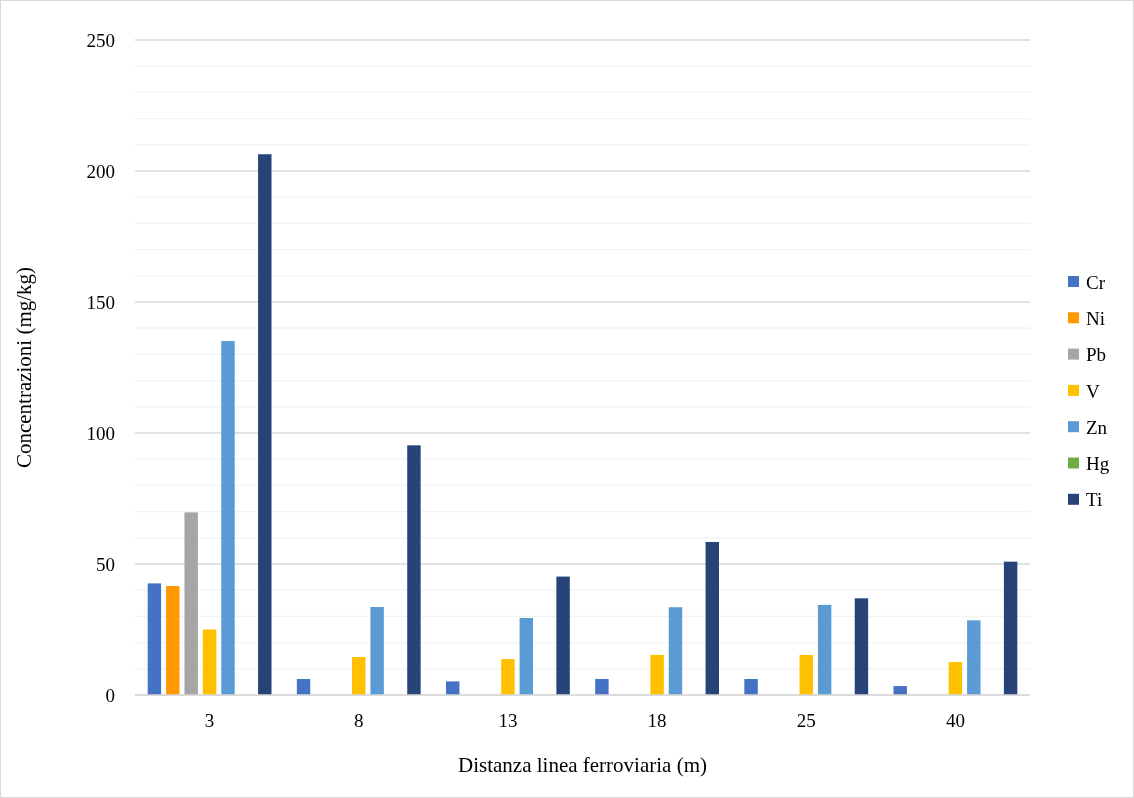 Image resolution: width=1134 pixels, height=798 pixels. I want to click on legend-label: Ni, so click(1095, 318).